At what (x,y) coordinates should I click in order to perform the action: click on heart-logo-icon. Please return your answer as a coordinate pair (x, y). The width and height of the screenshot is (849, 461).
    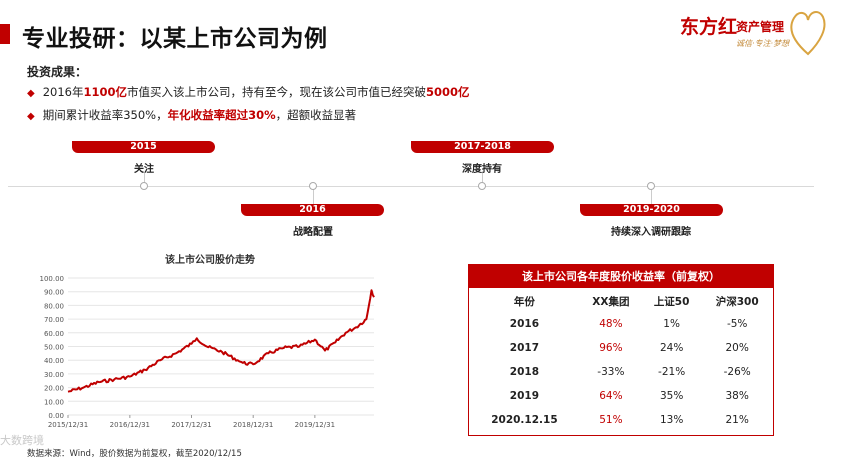
    Looking at the image, I should click on (808, 33).